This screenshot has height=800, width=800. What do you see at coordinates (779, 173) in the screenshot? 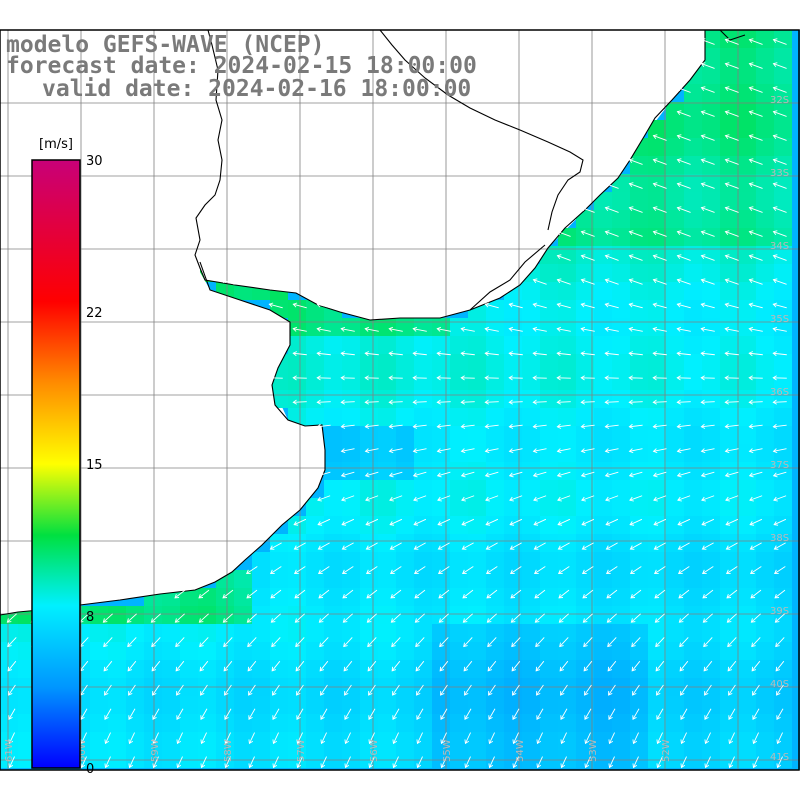
I see `lat-label: 33S` at bounding box center [779, 173].